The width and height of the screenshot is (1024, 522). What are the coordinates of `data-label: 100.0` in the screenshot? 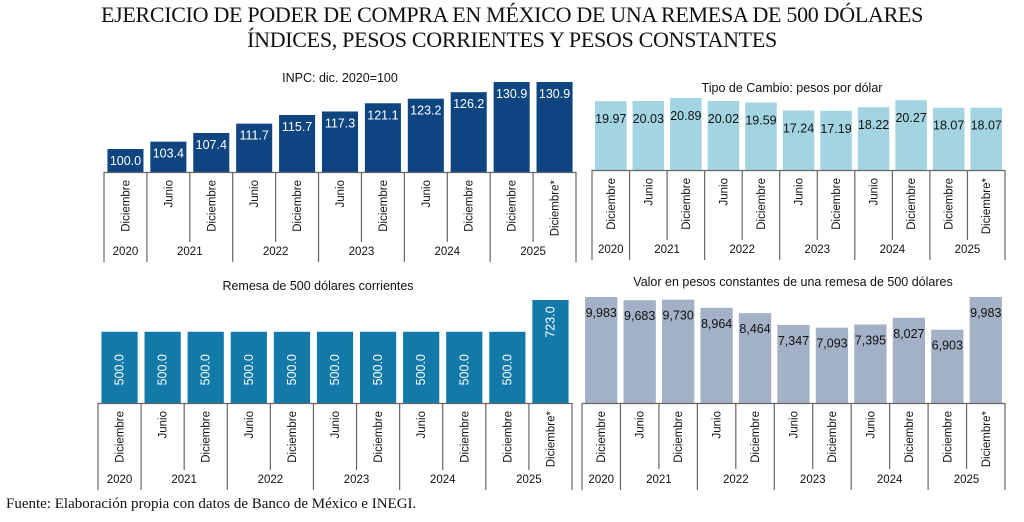 It's located at (125, 161).